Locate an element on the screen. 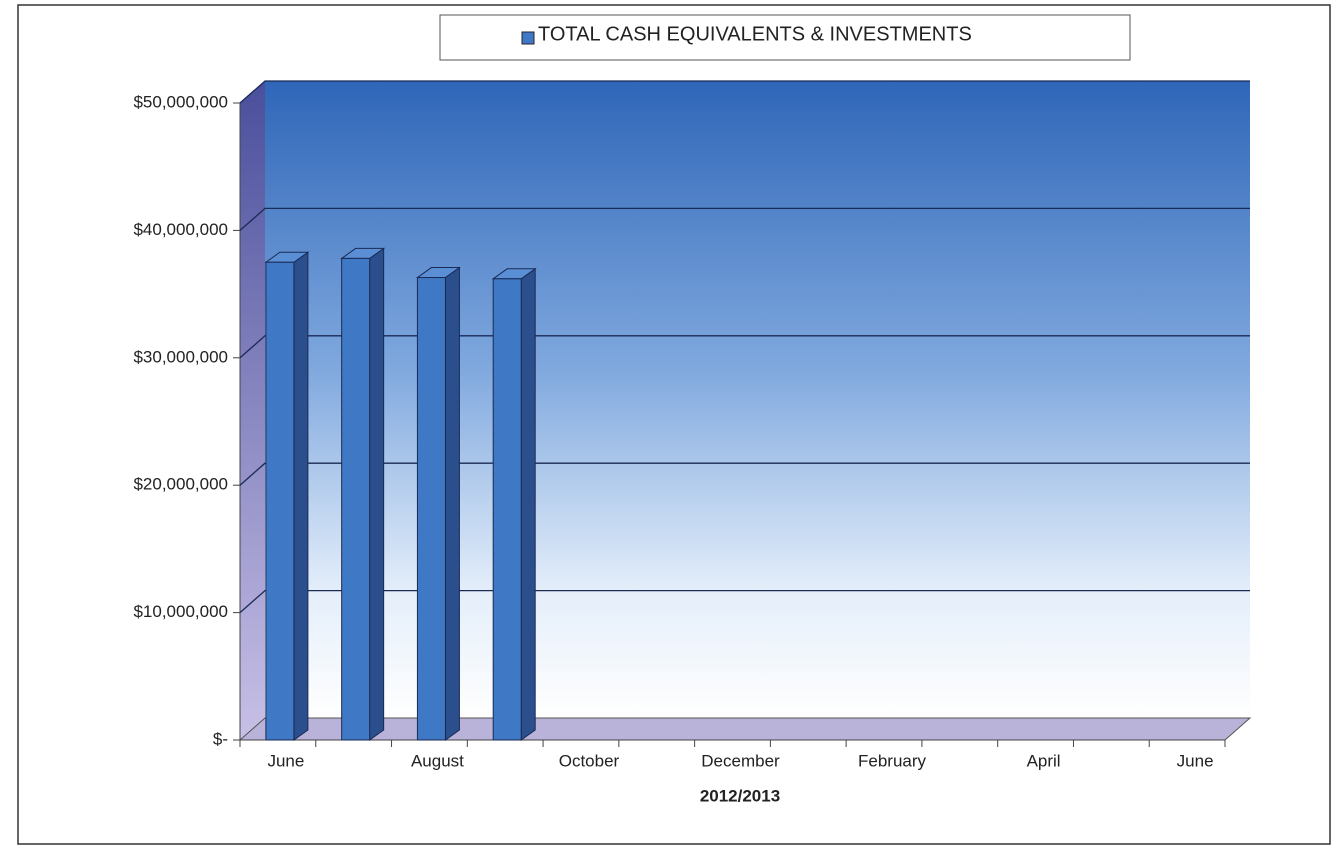 The image size is (1332, 846). side-wall is located at coordinates (252, 410).